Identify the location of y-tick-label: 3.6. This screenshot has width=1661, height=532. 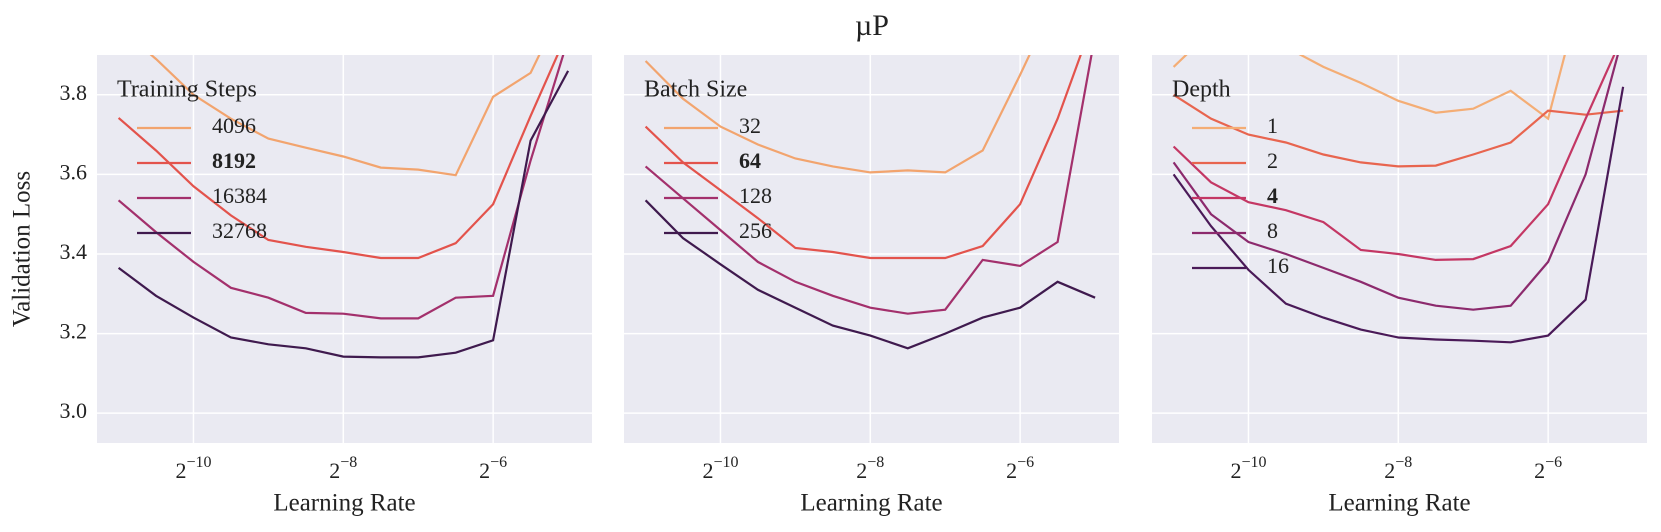
(74, 171).